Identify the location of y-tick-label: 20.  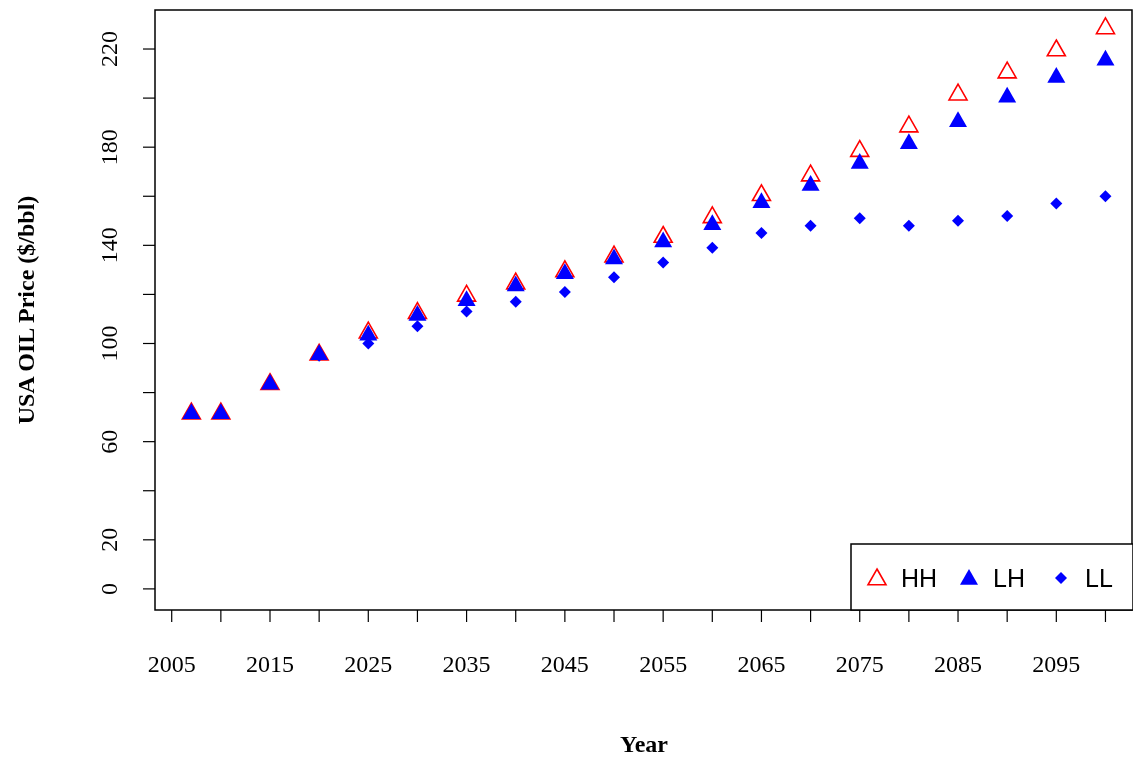
(109, 539).